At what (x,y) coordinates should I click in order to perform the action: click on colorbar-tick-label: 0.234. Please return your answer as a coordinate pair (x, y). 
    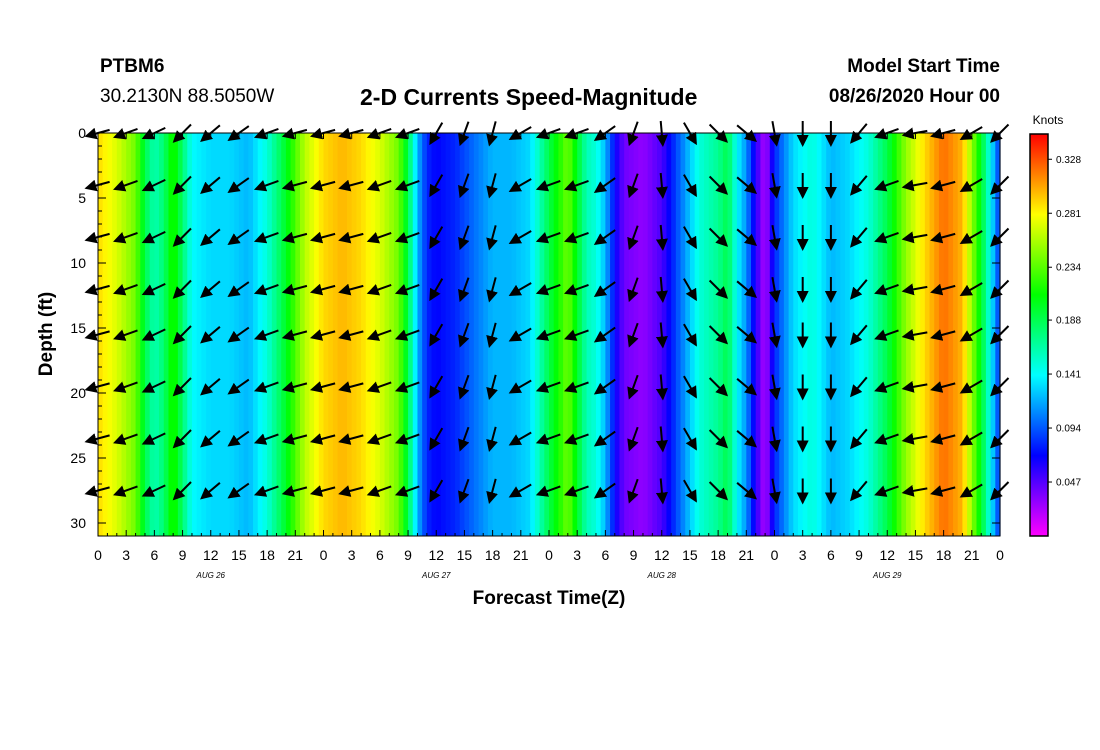
    Looking at the image, I should click on (1068, 268).